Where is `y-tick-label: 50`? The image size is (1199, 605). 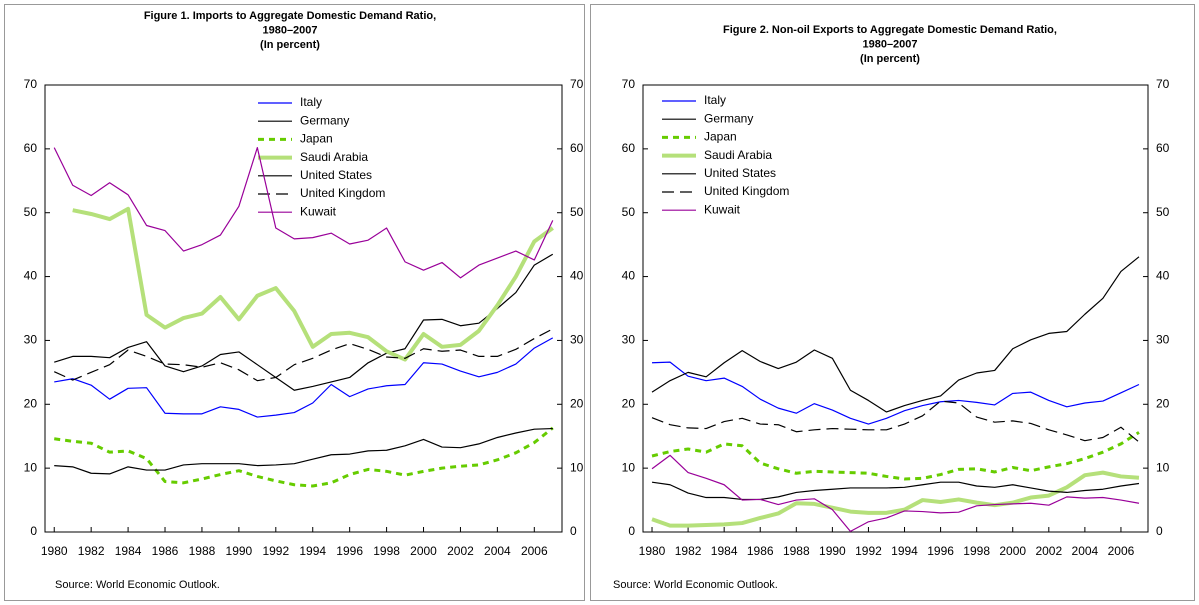
y-tick-label: 50 is located at coordinates (31, 212).